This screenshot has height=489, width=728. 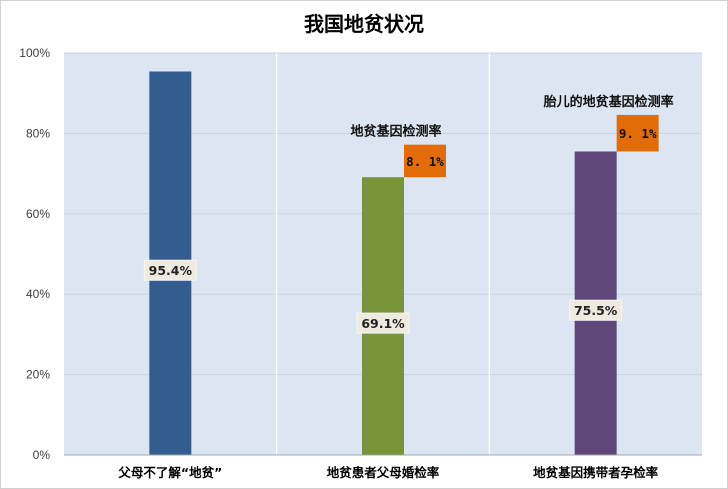 What do you see at coordinates (34, 254) in the screenshot?
I see `y-axis: 0% 20% 40% 60% 80% 100%` at bounding box center [34, 254].